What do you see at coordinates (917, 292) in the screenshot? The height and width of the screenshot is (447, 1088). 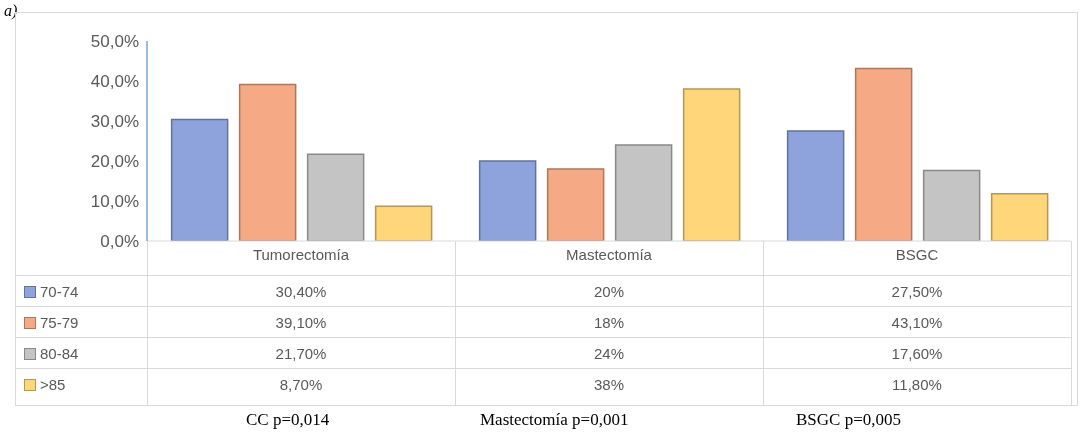 I see `data-label: 27,50%` at bounding box center [917, 292].